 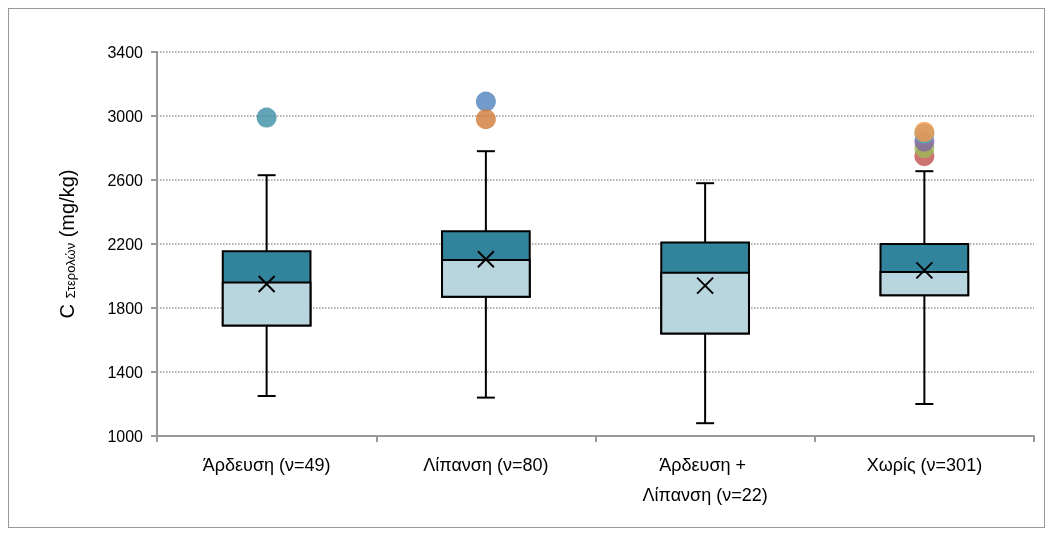 I want to click on y-tick-label: 2600, so click(x=125, y=180).